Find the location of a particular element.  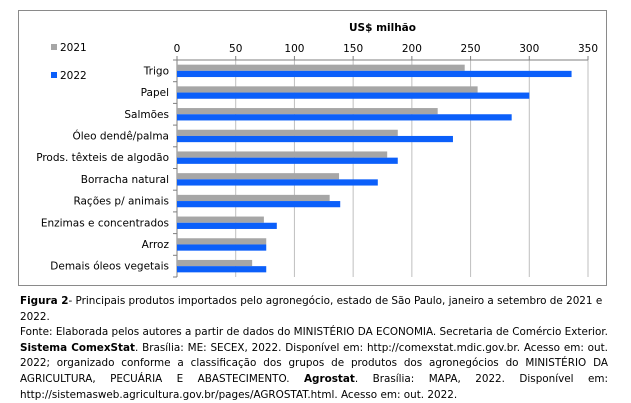

tick-label: 300 is located at coordinates (529, 49).